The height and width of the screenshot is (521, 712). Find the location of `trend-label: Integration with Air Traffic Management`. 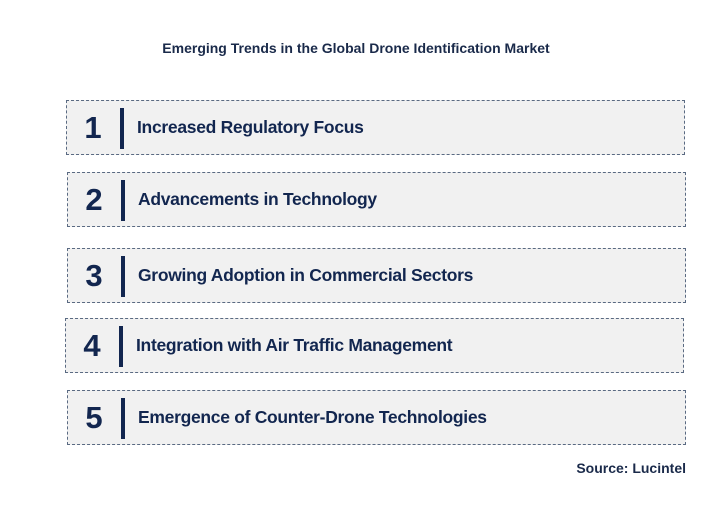

trend-label: Integration with Air Traffic Management is located at coordinates (294, 345).